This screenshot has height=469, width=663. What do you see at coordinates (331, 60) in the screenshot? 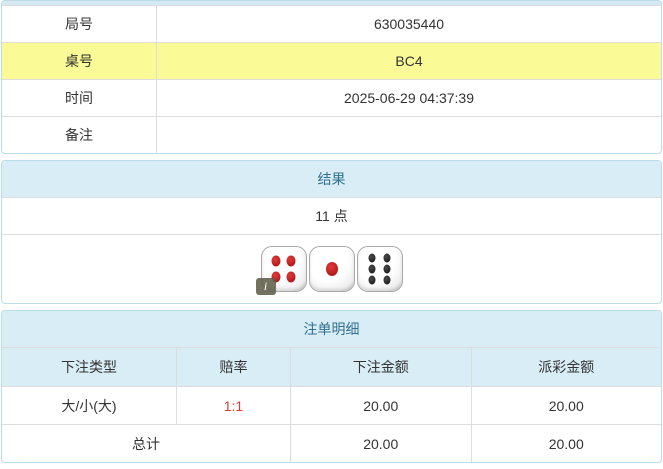
I see `table-row-table-id: 桌号 BC4` at bounding box center [331, 60].